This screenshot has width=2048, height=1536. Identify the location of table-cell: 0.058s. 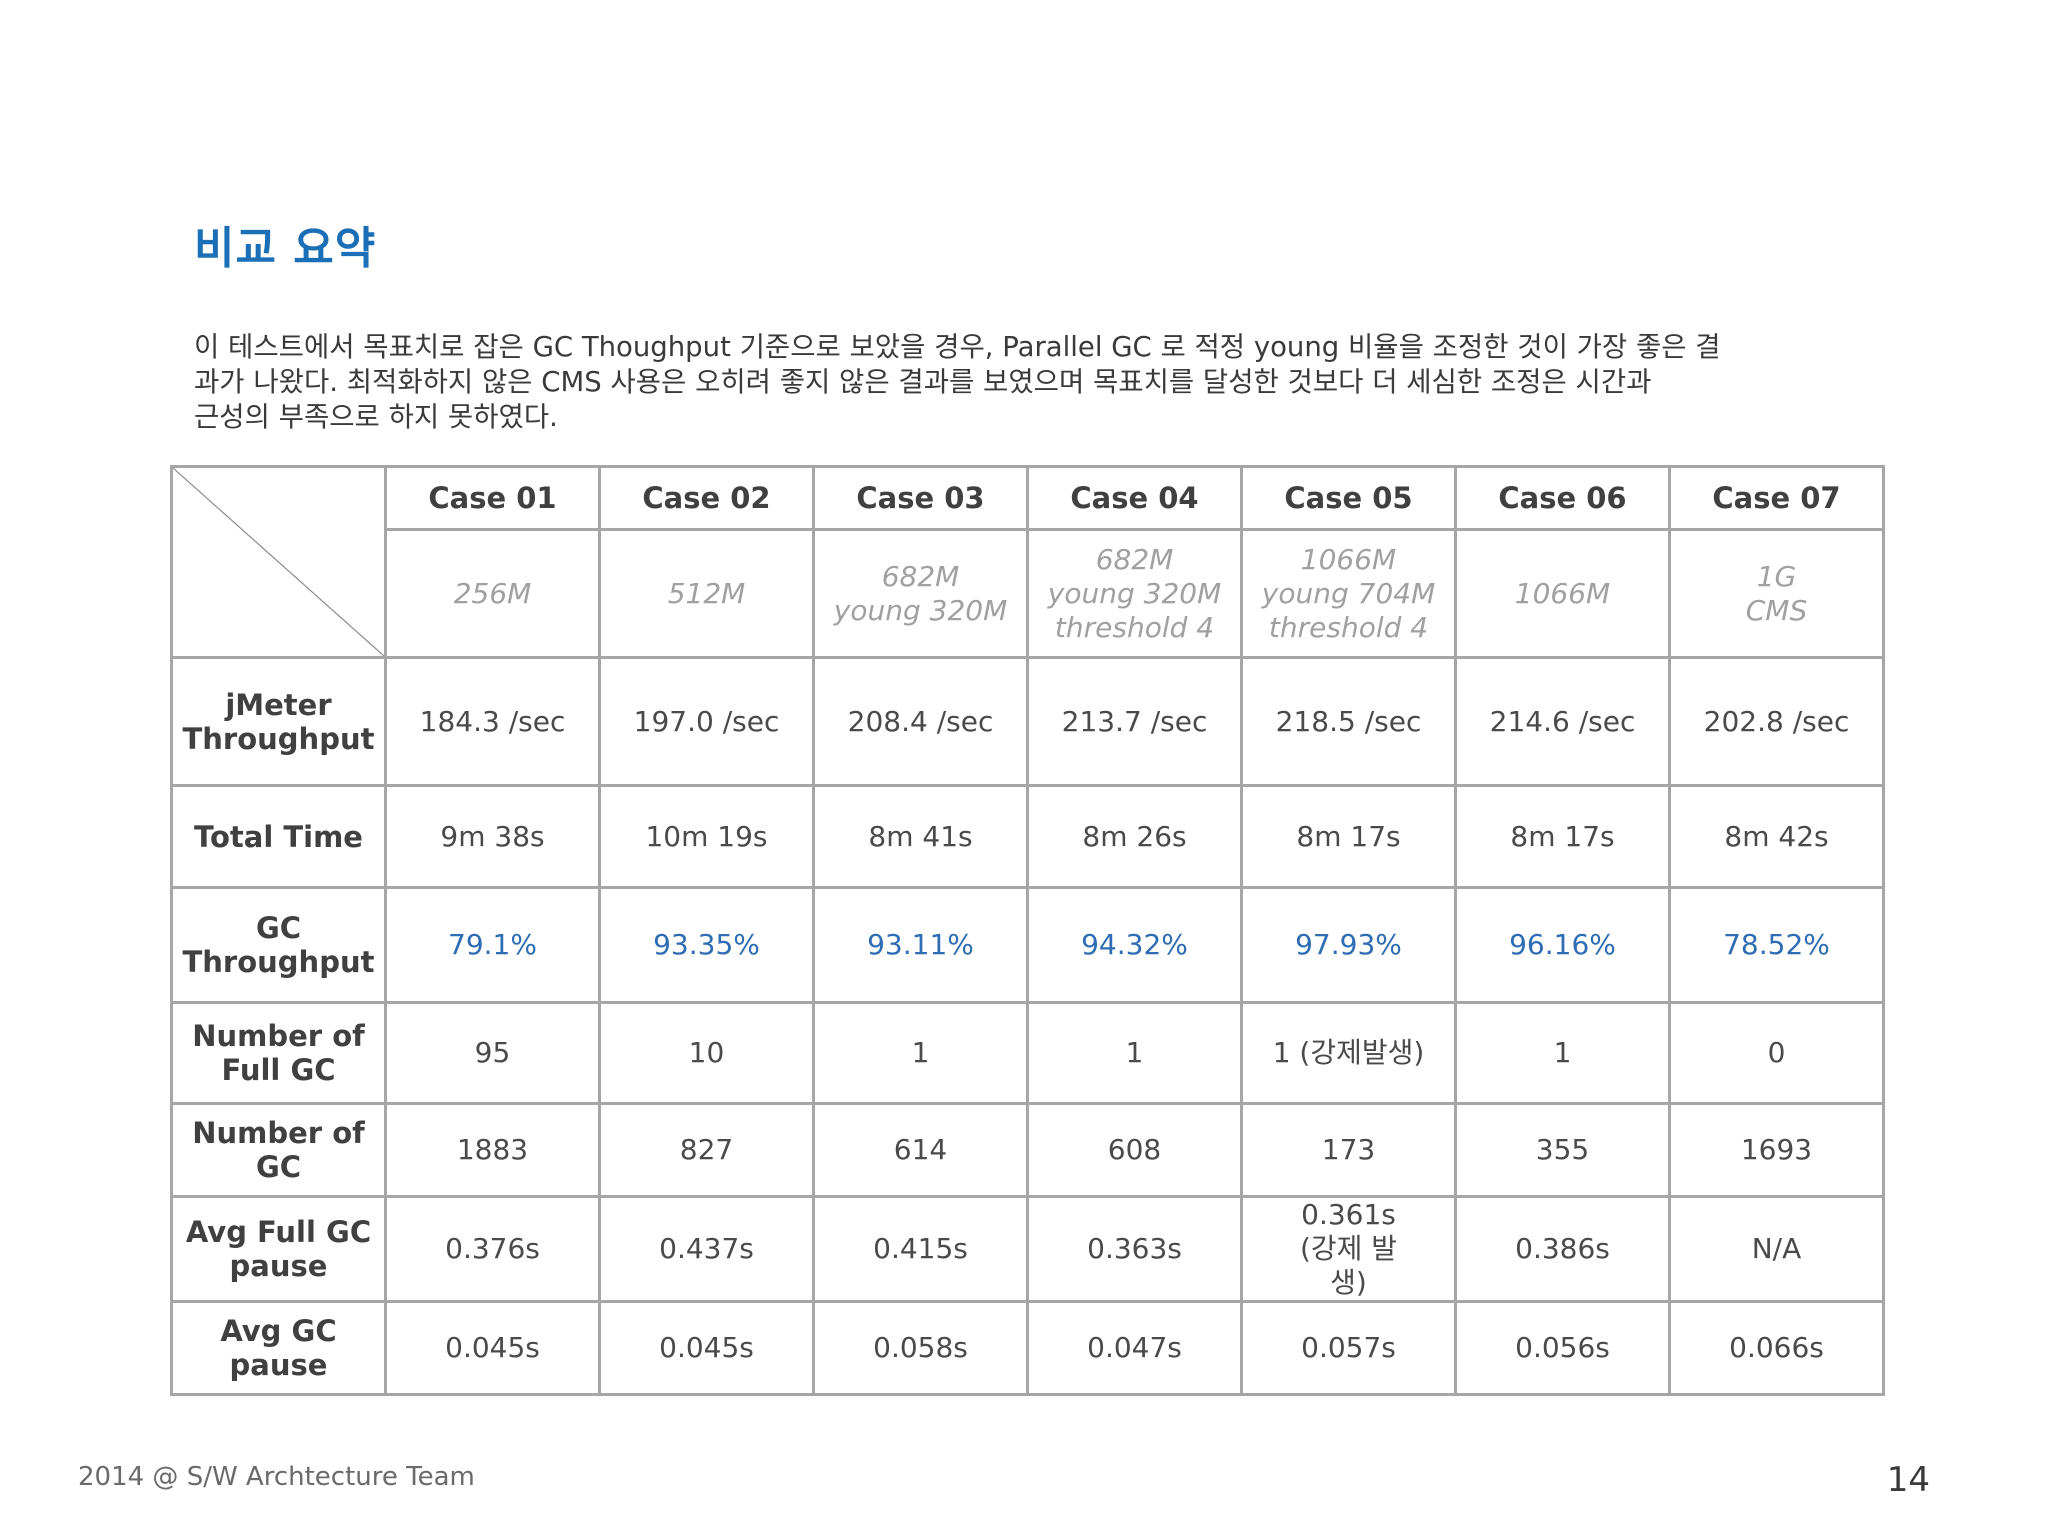
(920, 1348).